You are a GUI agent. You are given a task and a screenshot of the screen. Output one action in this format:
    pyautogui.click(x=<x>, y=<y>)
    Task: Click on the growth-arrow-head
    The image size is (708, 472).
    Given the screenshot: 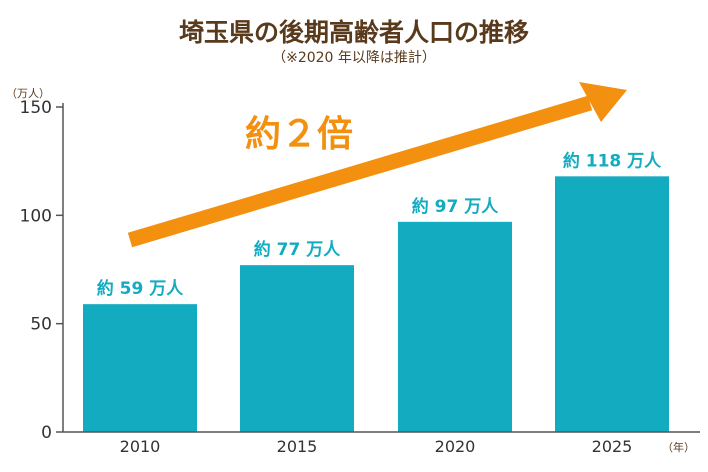 What is the action you would take?
    pyautogui.click(x=603, y=102)
    